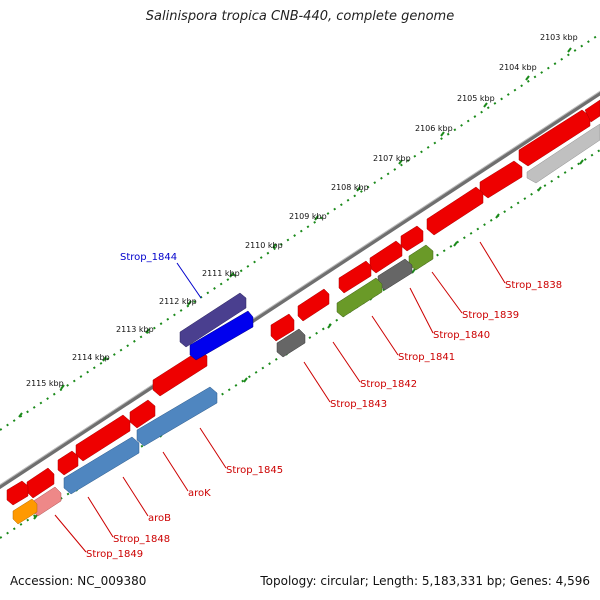 The width and height of the screenshot is (600, 600). What do you see at coordinates (68, 463) in the screenshot?
I see `gene-arrow-i` at bounding box center [68, 463].